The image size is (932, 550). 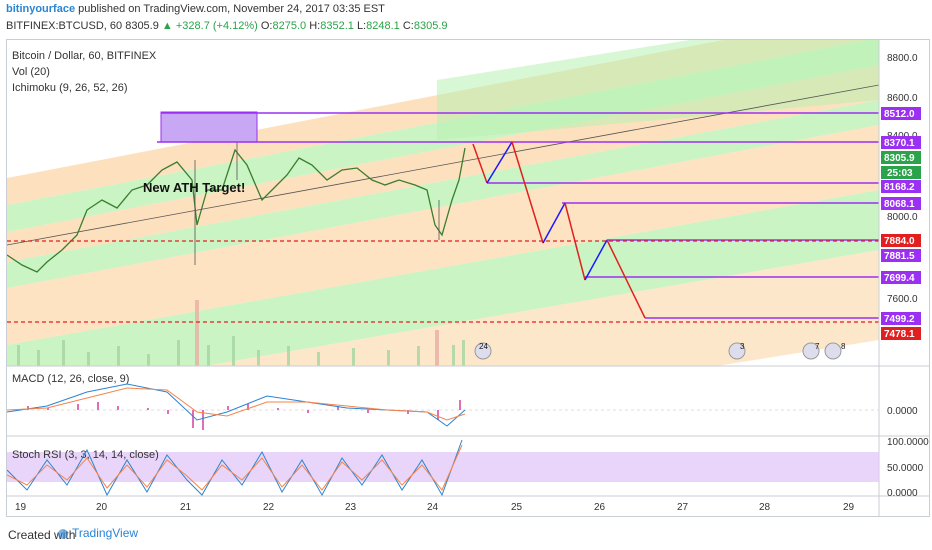 I want to click on svg-text: 25, so click(x=517, y=507).